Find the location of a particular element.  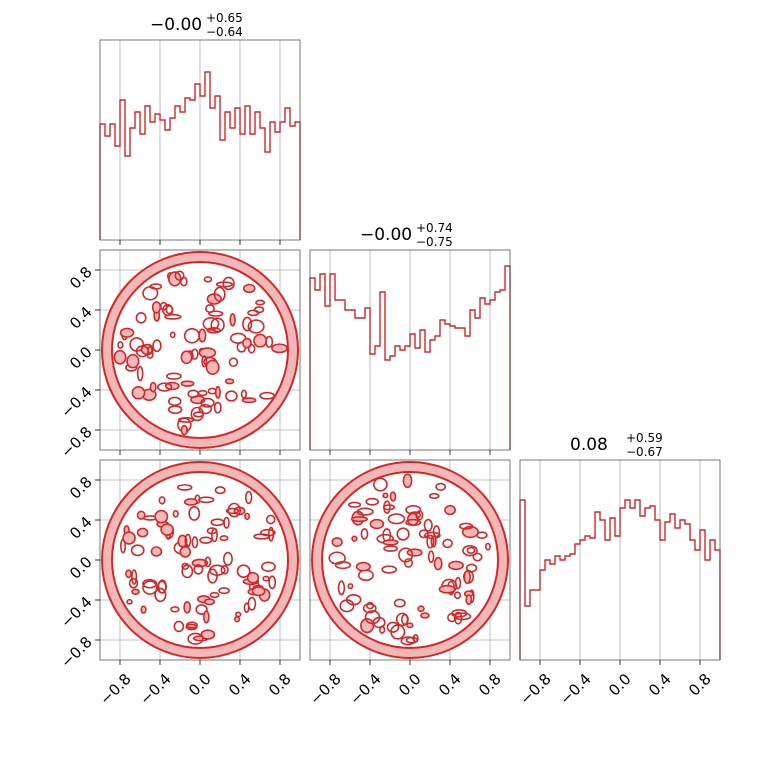

panel-title-minus: −0.64 is located at coordinates (224, 32).